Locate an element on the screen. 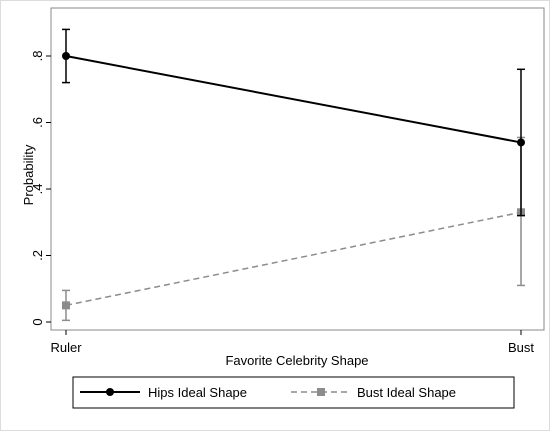  y-tick-label: .4 is located at coordinates (37, 189).